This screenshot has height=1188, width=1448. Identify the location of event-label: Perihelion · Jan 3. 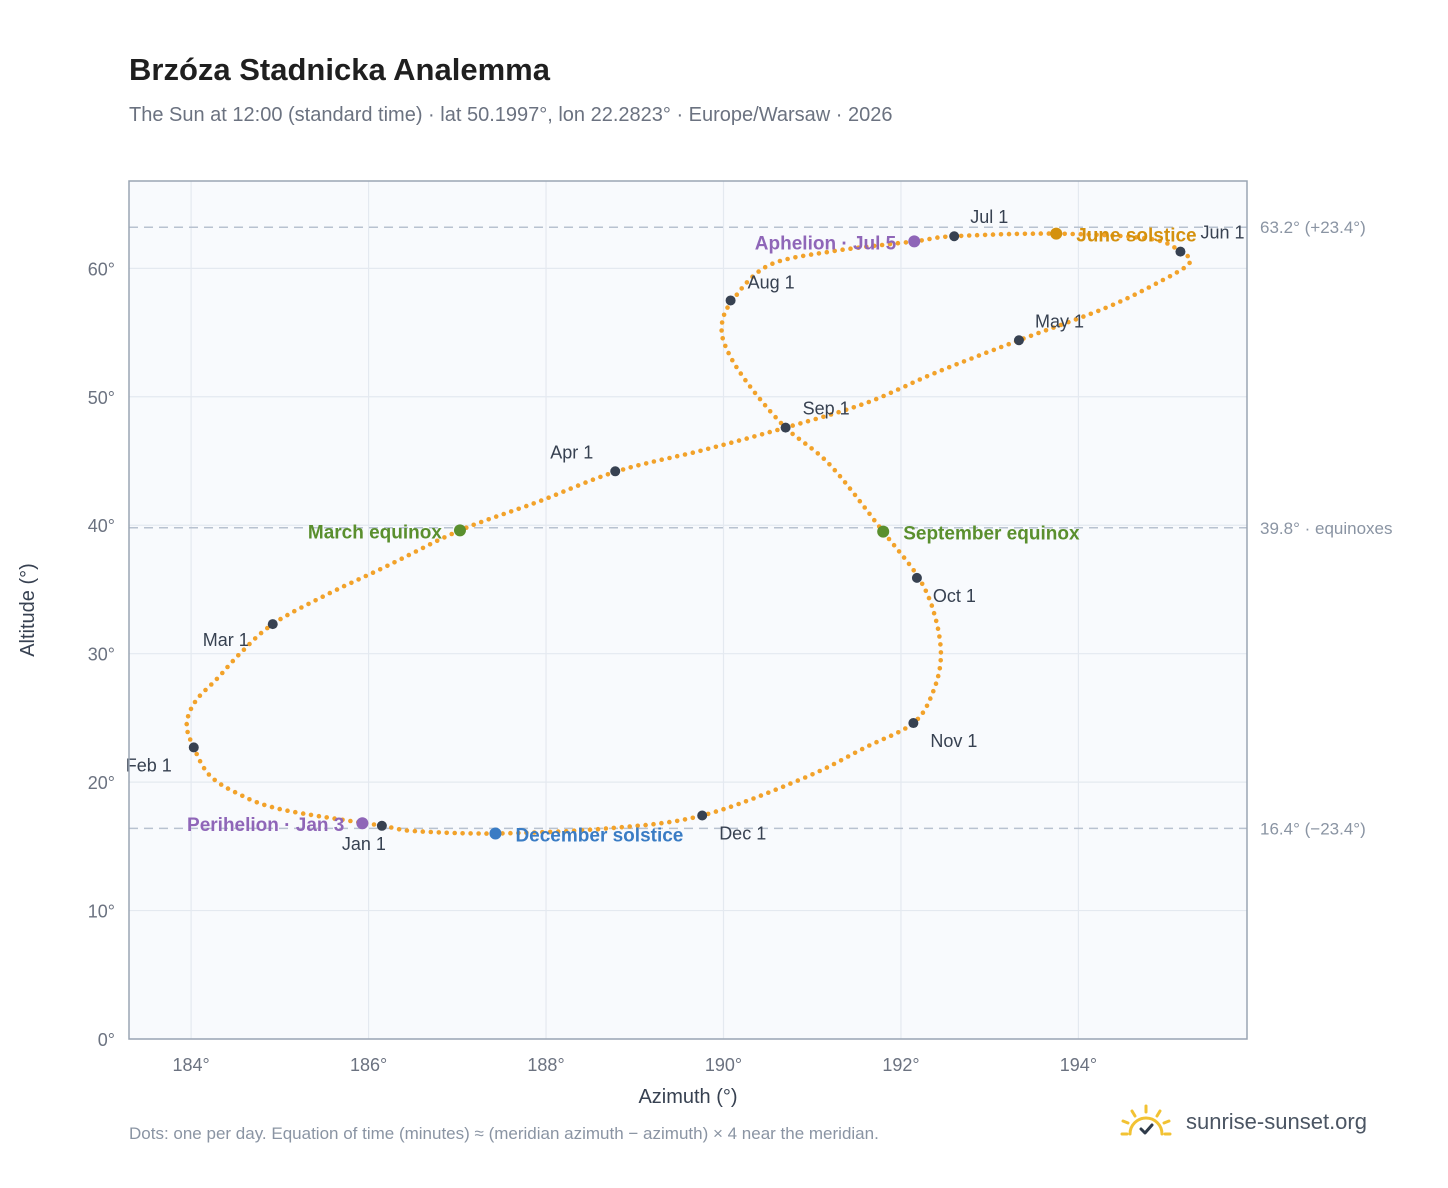
(265, 825).